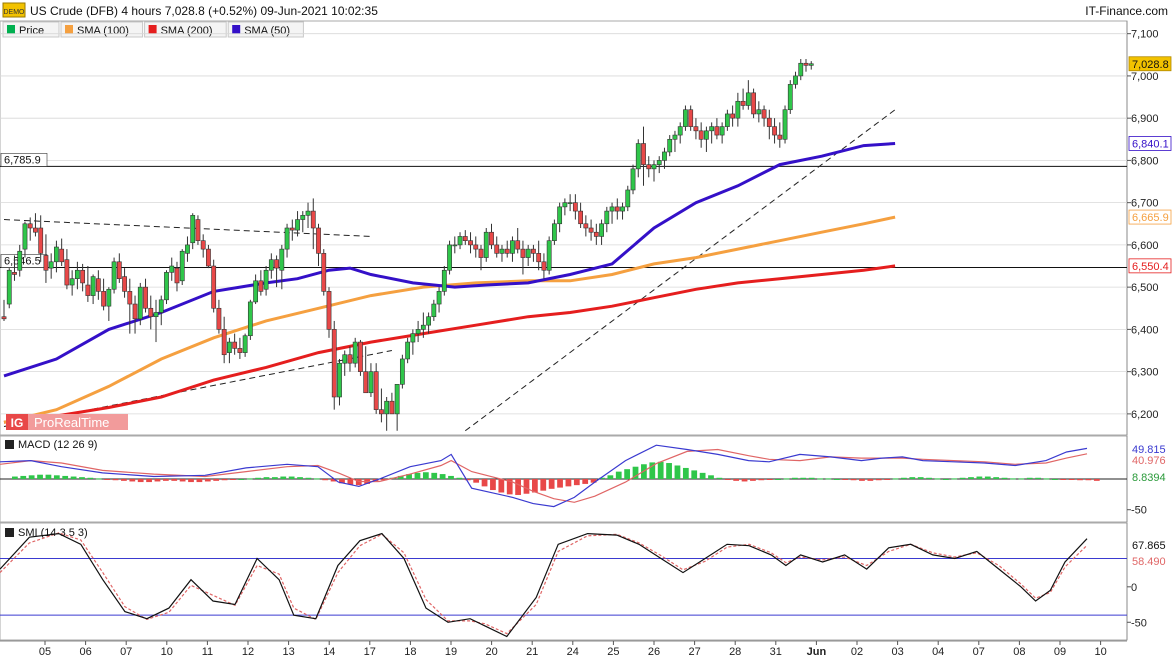 The width and height of the screenshot is (1173, 660). What do you see at coordinates (126, 652) in the screenshot?
I see `x-tick-label: 07` at bounding box center [126, 652].